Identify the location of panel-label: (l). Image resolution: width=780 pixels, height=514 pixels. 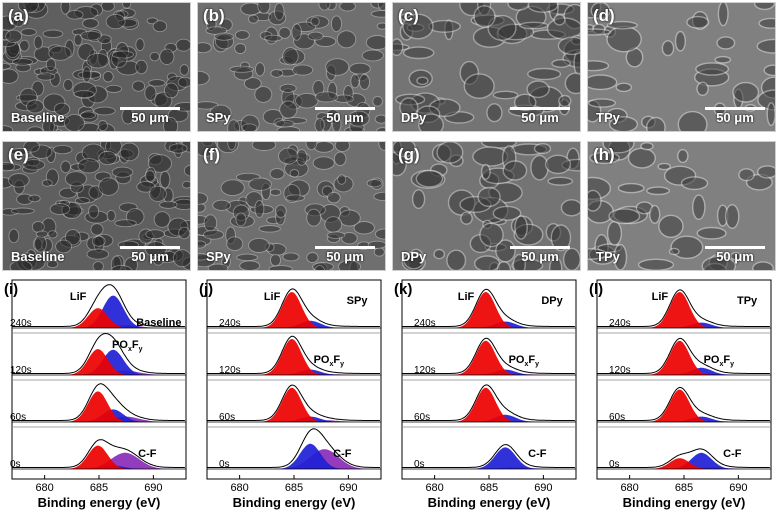
(596, 289).